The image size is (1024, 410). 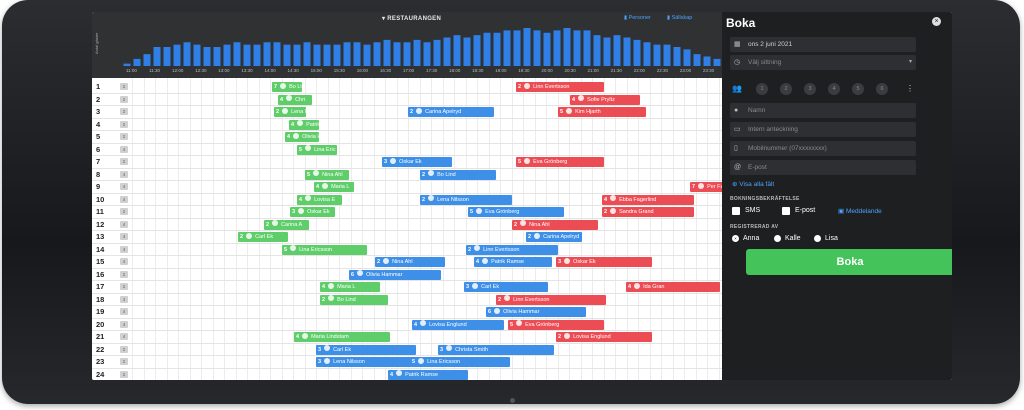 What do you see at coordinates (777, 238) in the screenshot?
I see `staff-radio-kalle` at bounding box center [777, 238].